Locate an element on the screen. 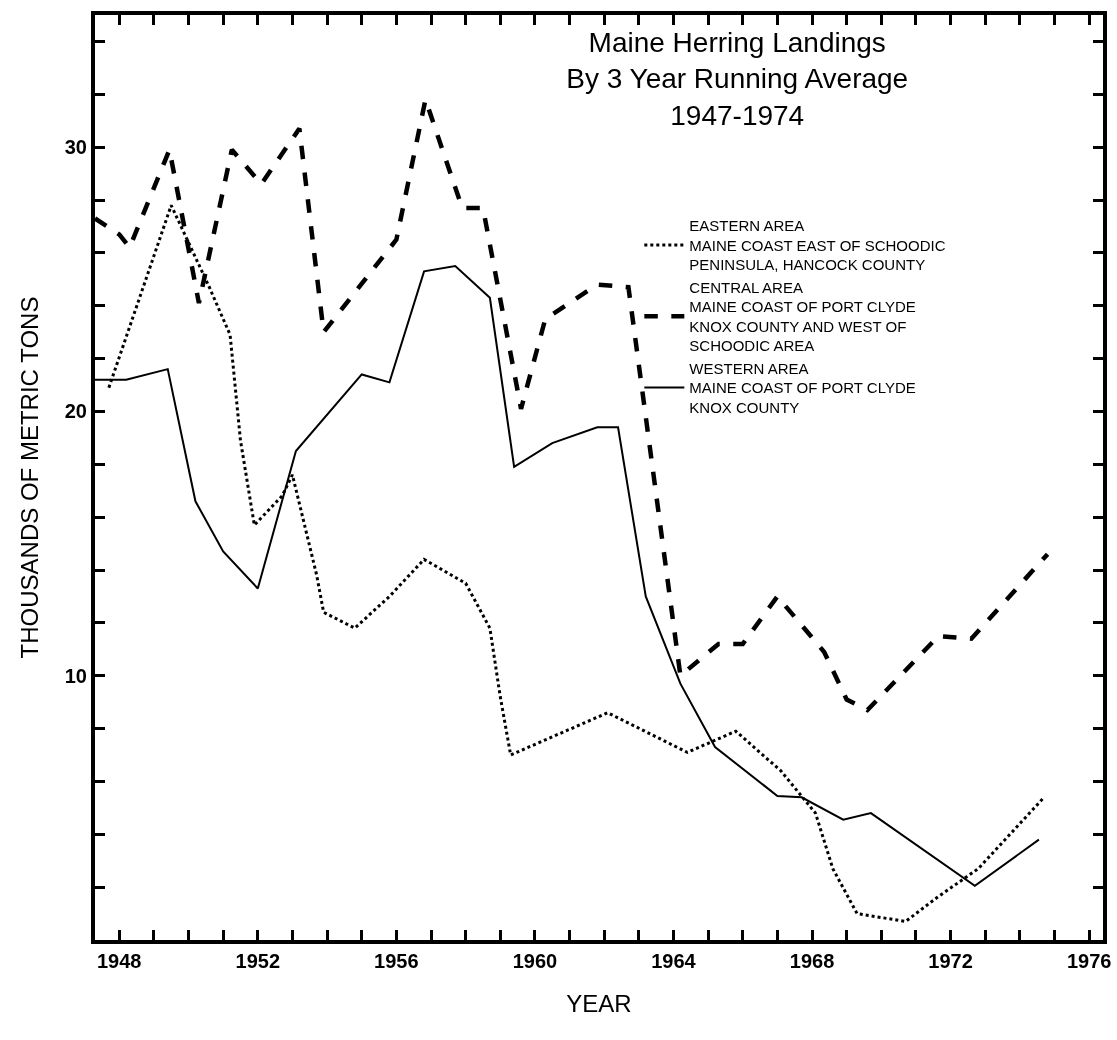 Image resolution: width=1117 pixels, height=1040 pixels. legend-label: CENTRAL AREA MAINE COAST OF PORT CLYDE KNOX COUNTY AND WEST OF SCHOODIC AREA is located at coordinates (802, 316).